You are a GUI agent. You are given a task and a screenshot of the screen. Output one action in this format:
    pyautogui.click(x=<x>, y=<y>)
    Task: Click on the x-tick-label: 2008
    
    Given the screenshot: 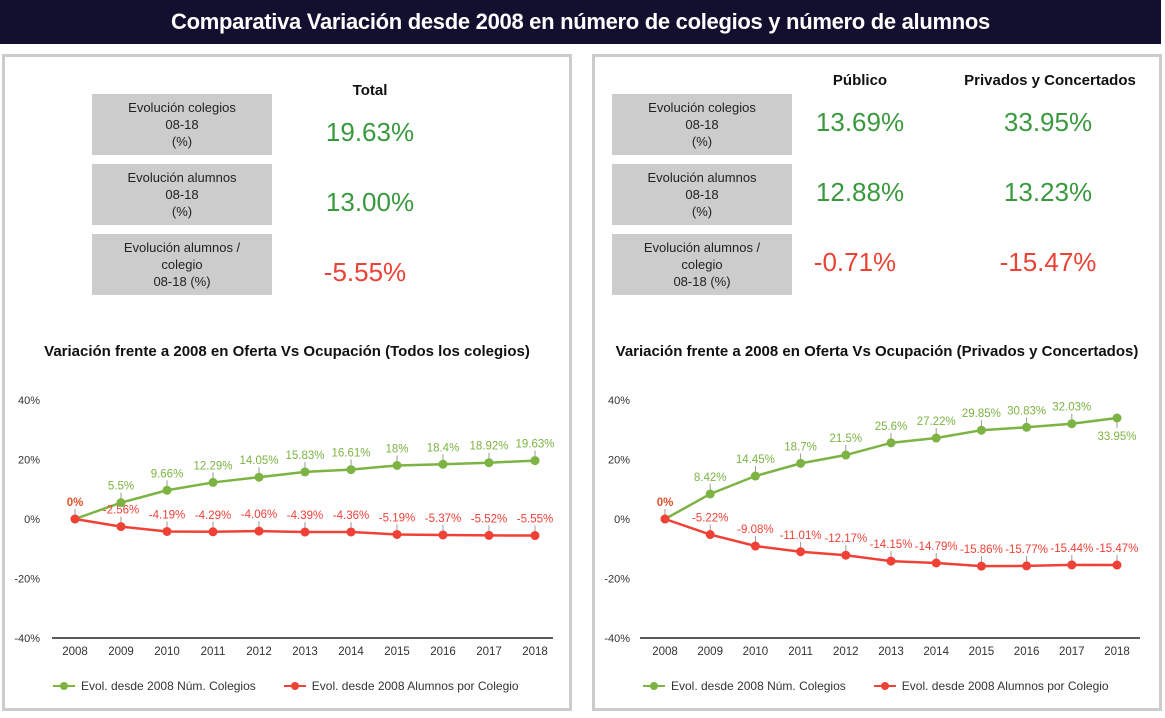 What is the action you would take?
    pyautogui.click(x=665, y=652)
    